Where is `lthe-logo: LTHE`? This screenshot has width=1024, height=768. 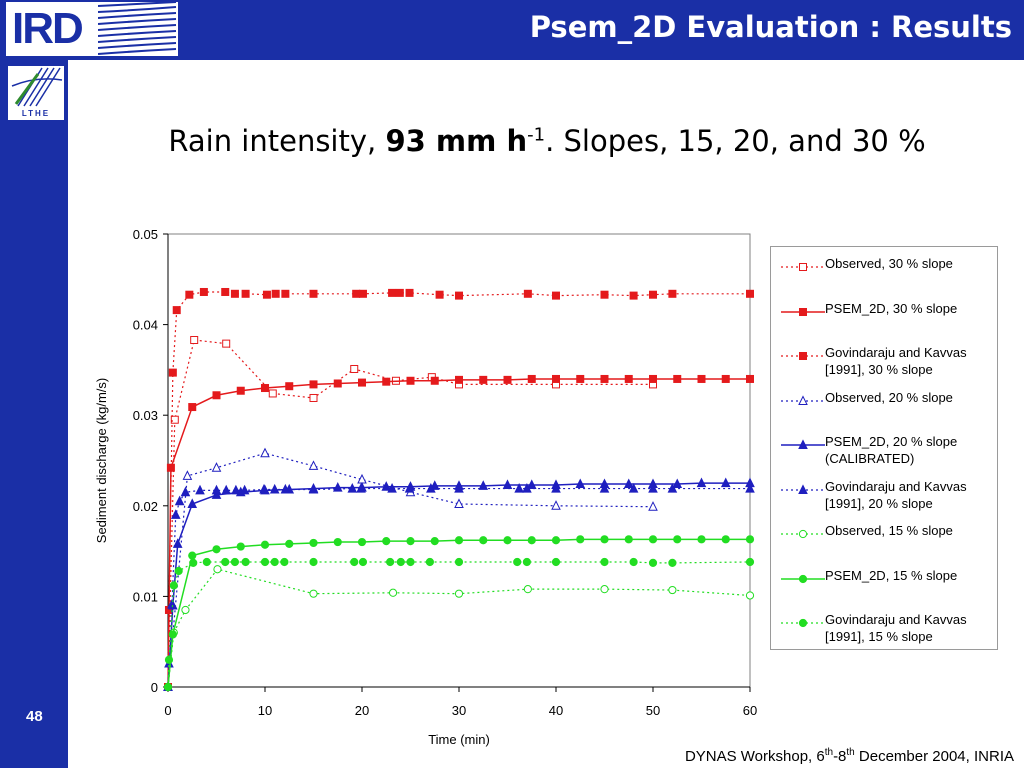 lthe-logo: LTHE is located at coordinates (36, 93).